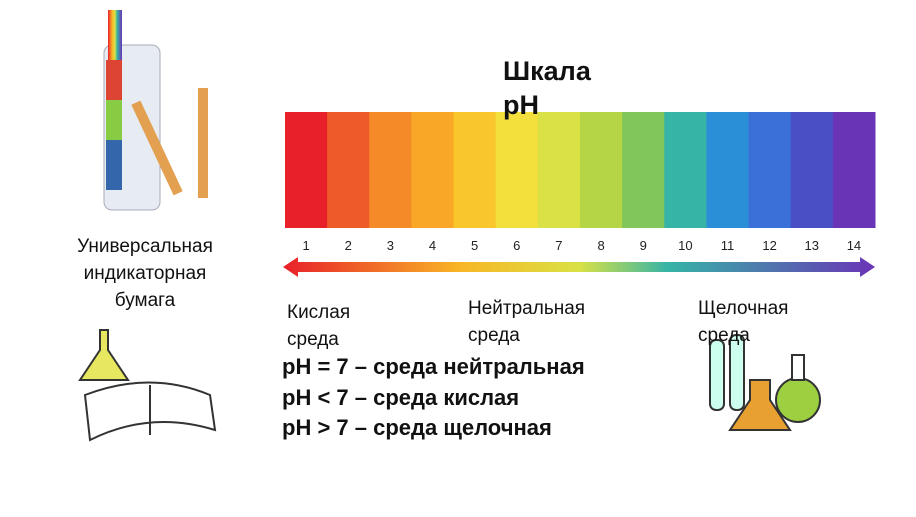 The width and height of the screenshot is (916, 517). I want to click on scale-number: 3, so click(390, 245).